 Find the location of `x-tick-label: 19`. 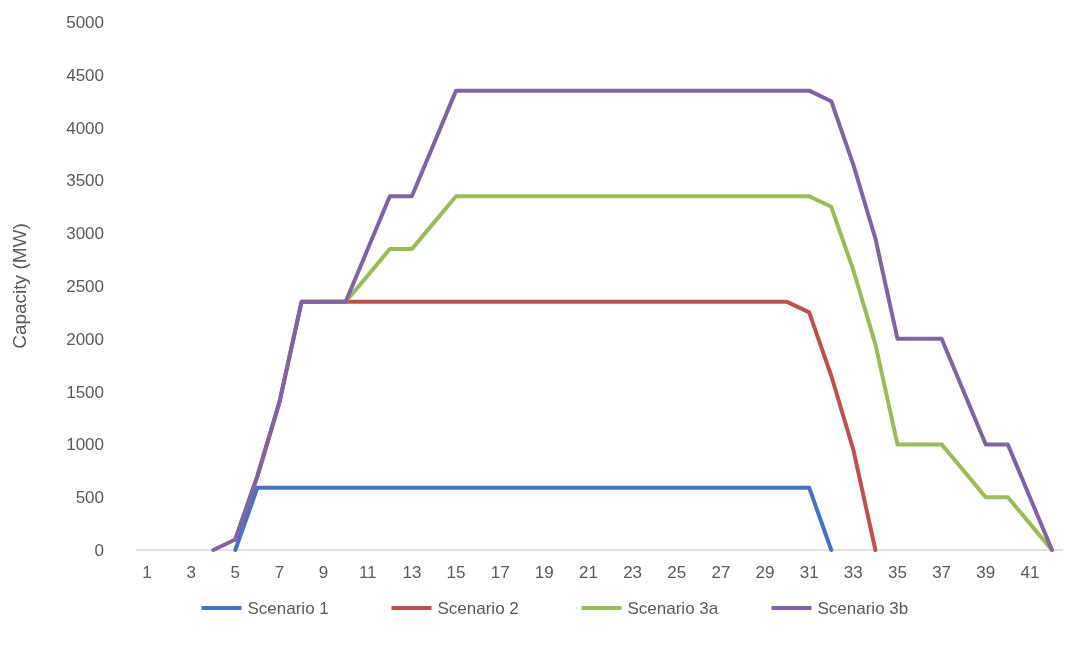

x-tick-label: 19 is located at coordinates (544, 572).